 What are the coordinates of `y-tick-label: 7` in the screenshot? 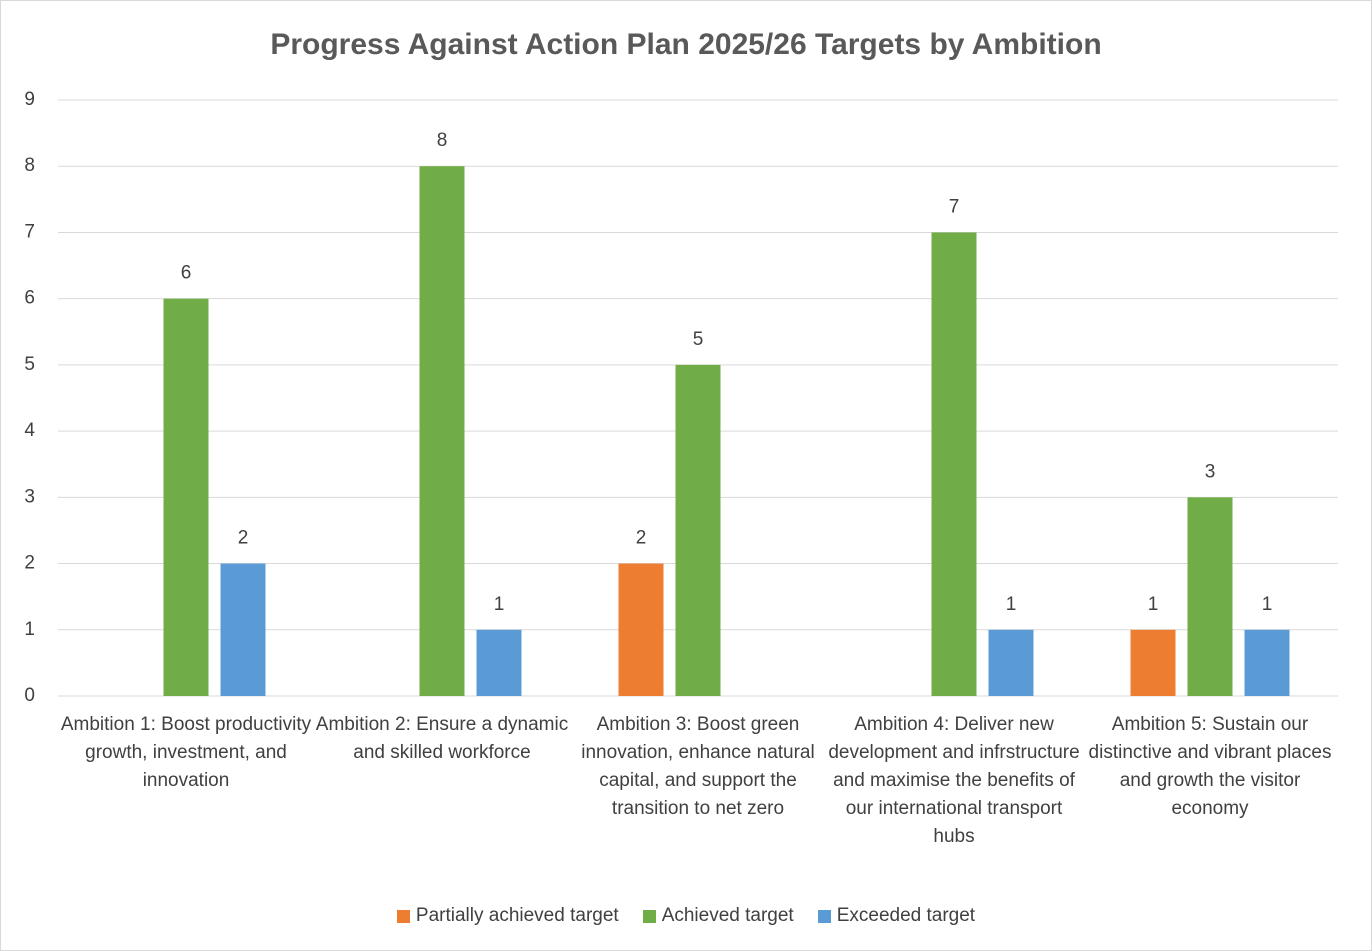 It's located at (29, 231).